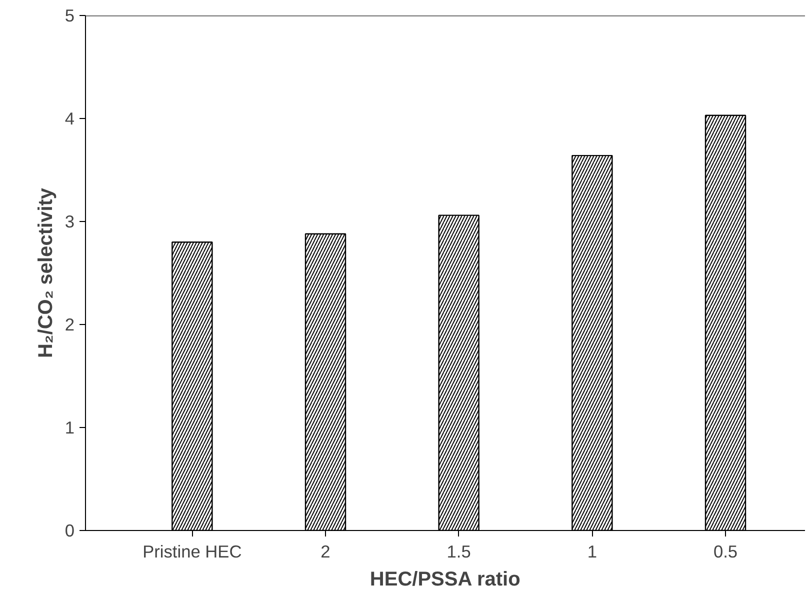 The width and height of the screenshot is (810, 607). I want to click on x-tick-label: 1, so click(592, 552).